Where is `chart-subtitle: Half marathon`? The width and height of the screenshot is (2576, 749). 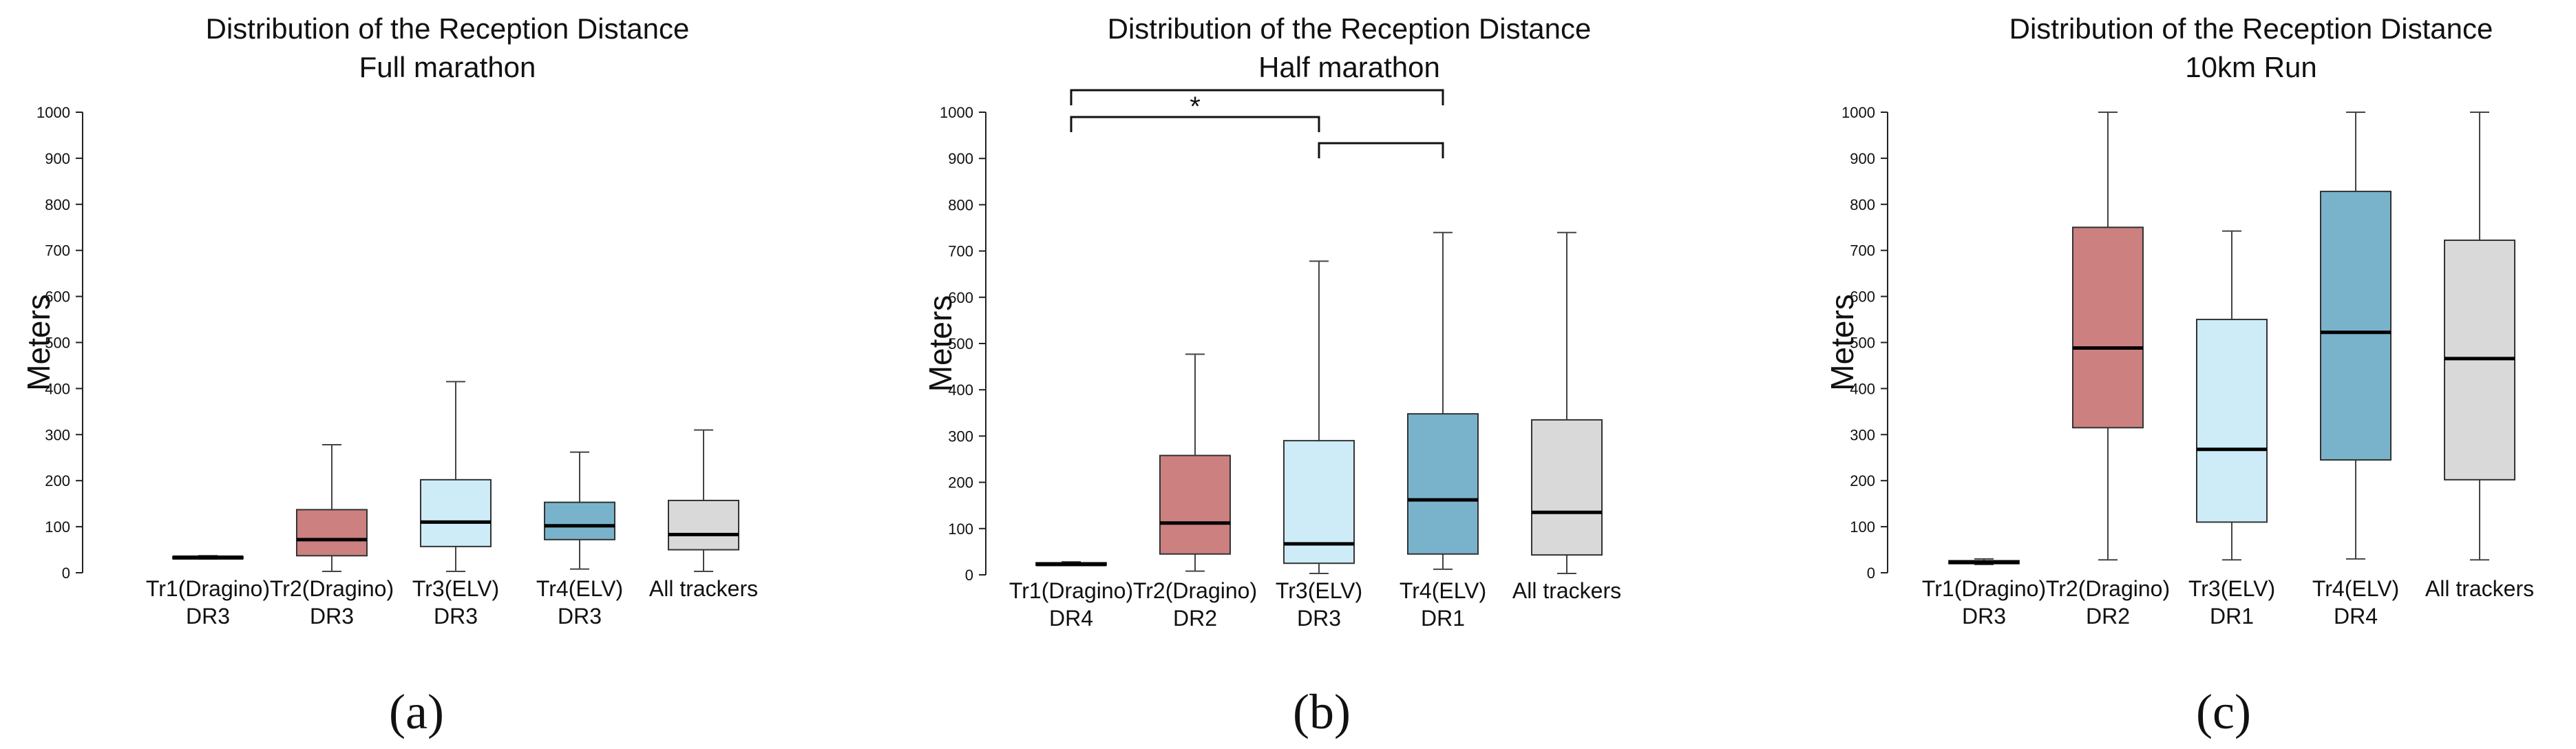 chart-subtitle: Half marathon is located at coordinates (1349, 67).